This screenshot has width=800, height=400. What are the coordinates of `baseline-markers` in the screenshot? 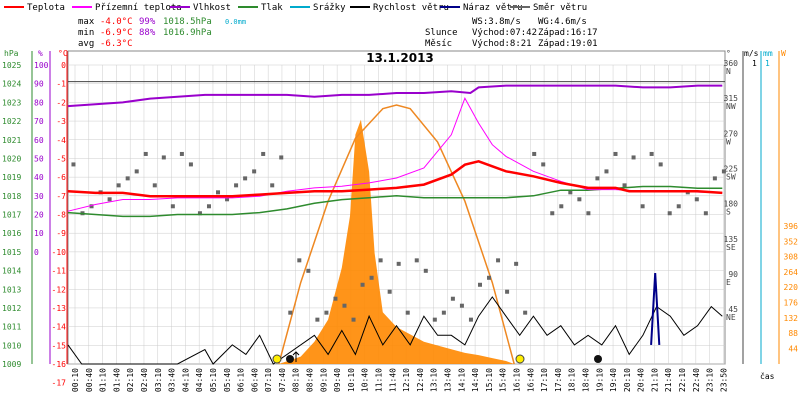 It's located at (437, 357).